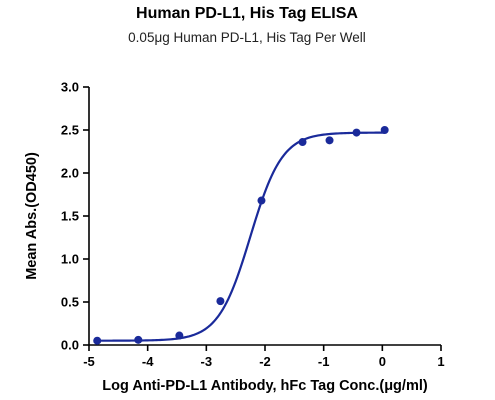  What do you see at coordinates (32, 216) in the screenshot?
I see `y-axis-label: Mean Abs.(OD450)` at bounding box center [32, 216].